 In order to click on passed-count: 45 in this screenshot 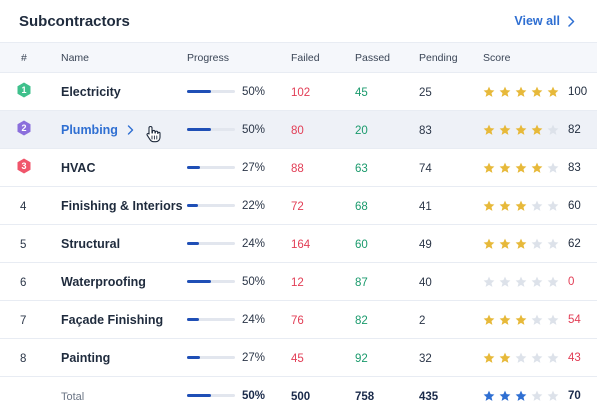, I will do `click(361, 92)`.